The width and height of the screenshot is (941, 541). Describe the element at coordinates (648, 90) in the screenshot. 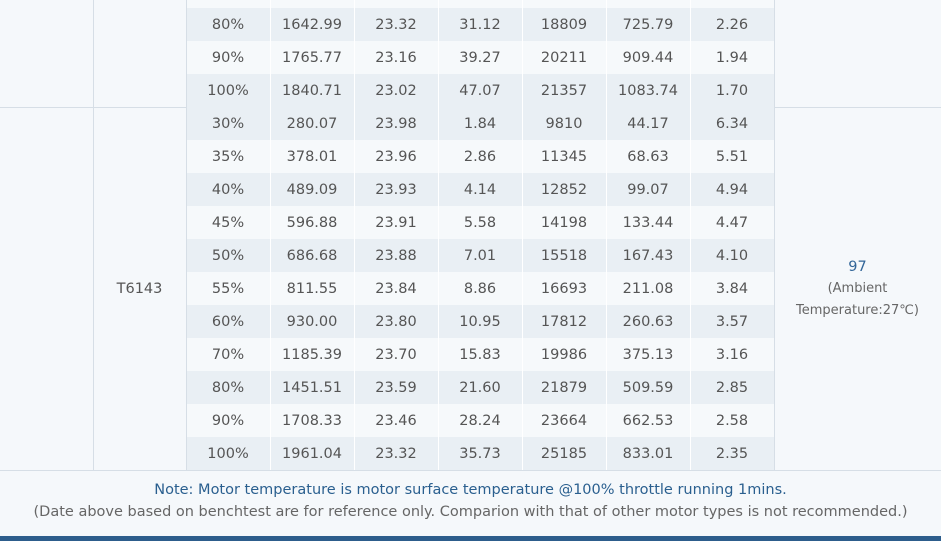

I see `table-cell: 1083.74` at that location.